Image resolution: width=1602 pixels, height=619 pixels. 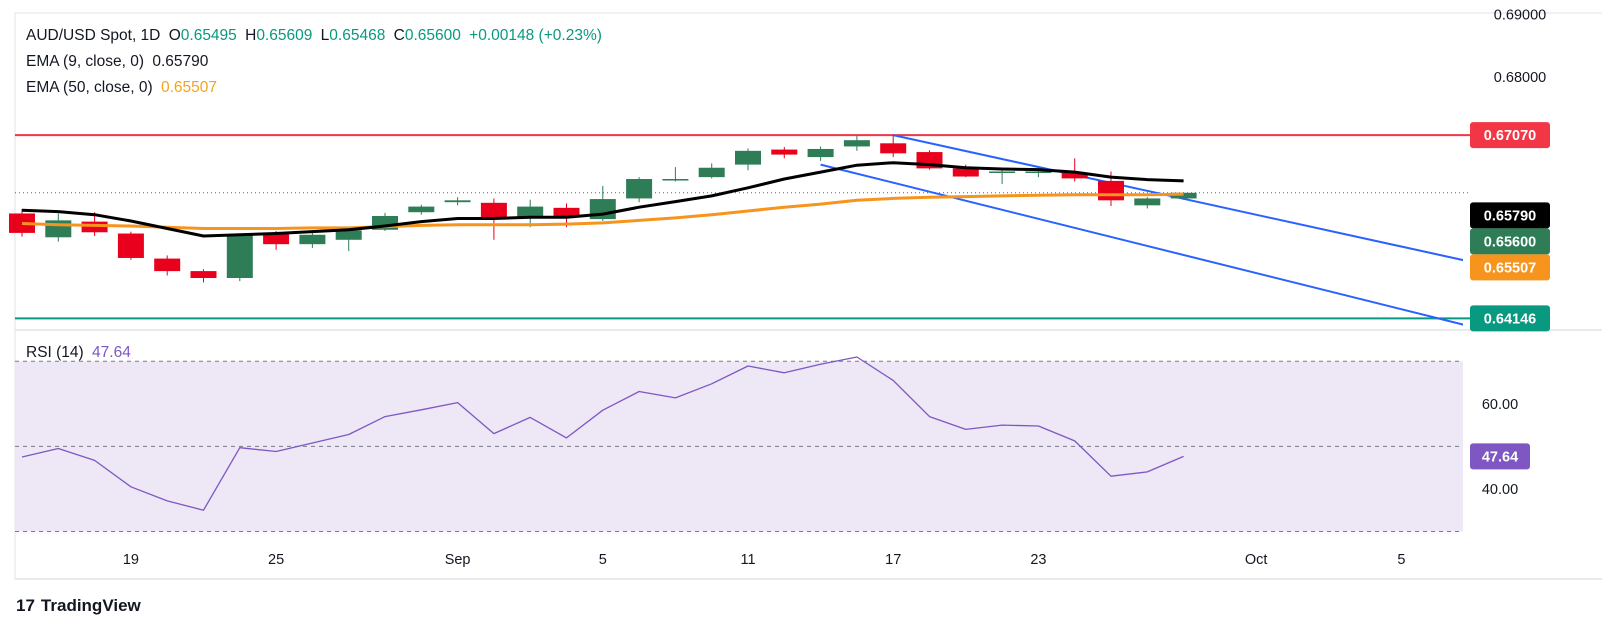 I want to click on legend-low: 0.65468, so click(x=357, y=35).